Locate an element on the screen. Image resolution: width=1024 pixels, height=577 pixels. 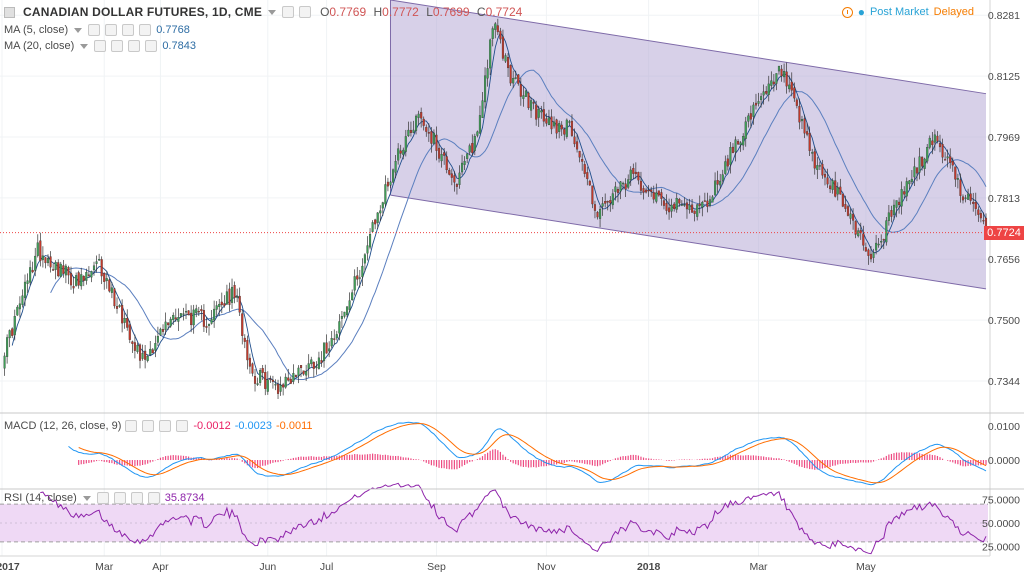
price-tick-label: 0.8281 is located at coordinates (1004, 16).